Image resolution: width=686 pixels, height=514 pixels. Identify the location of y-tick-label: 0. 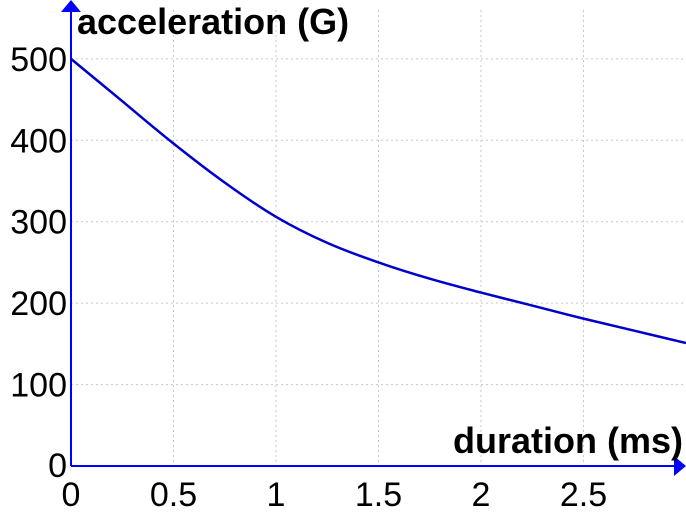
(57, 466).